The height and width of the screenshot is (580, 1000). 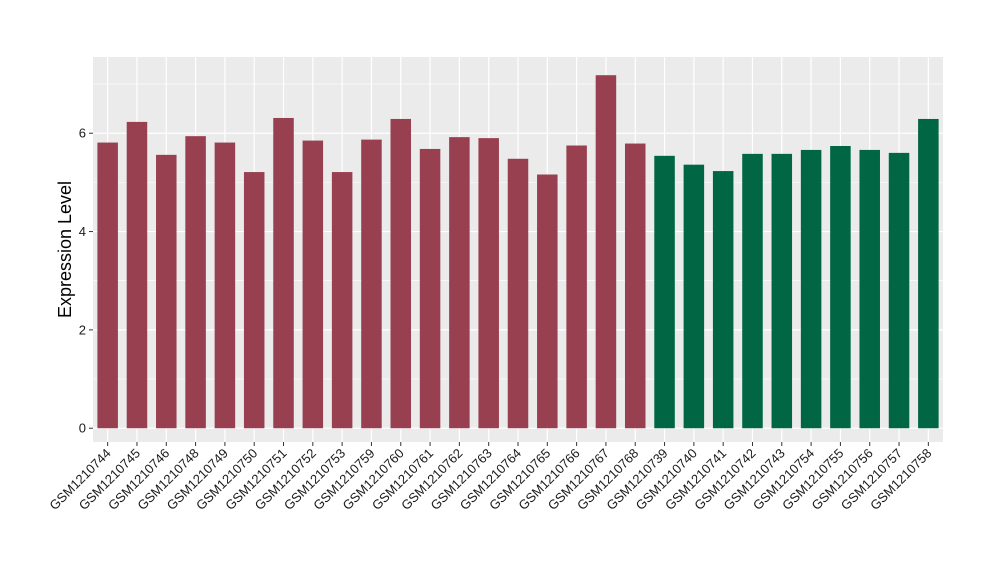 I want to click on y-axis: 0 2 4 6, so click(x=86, y=281).